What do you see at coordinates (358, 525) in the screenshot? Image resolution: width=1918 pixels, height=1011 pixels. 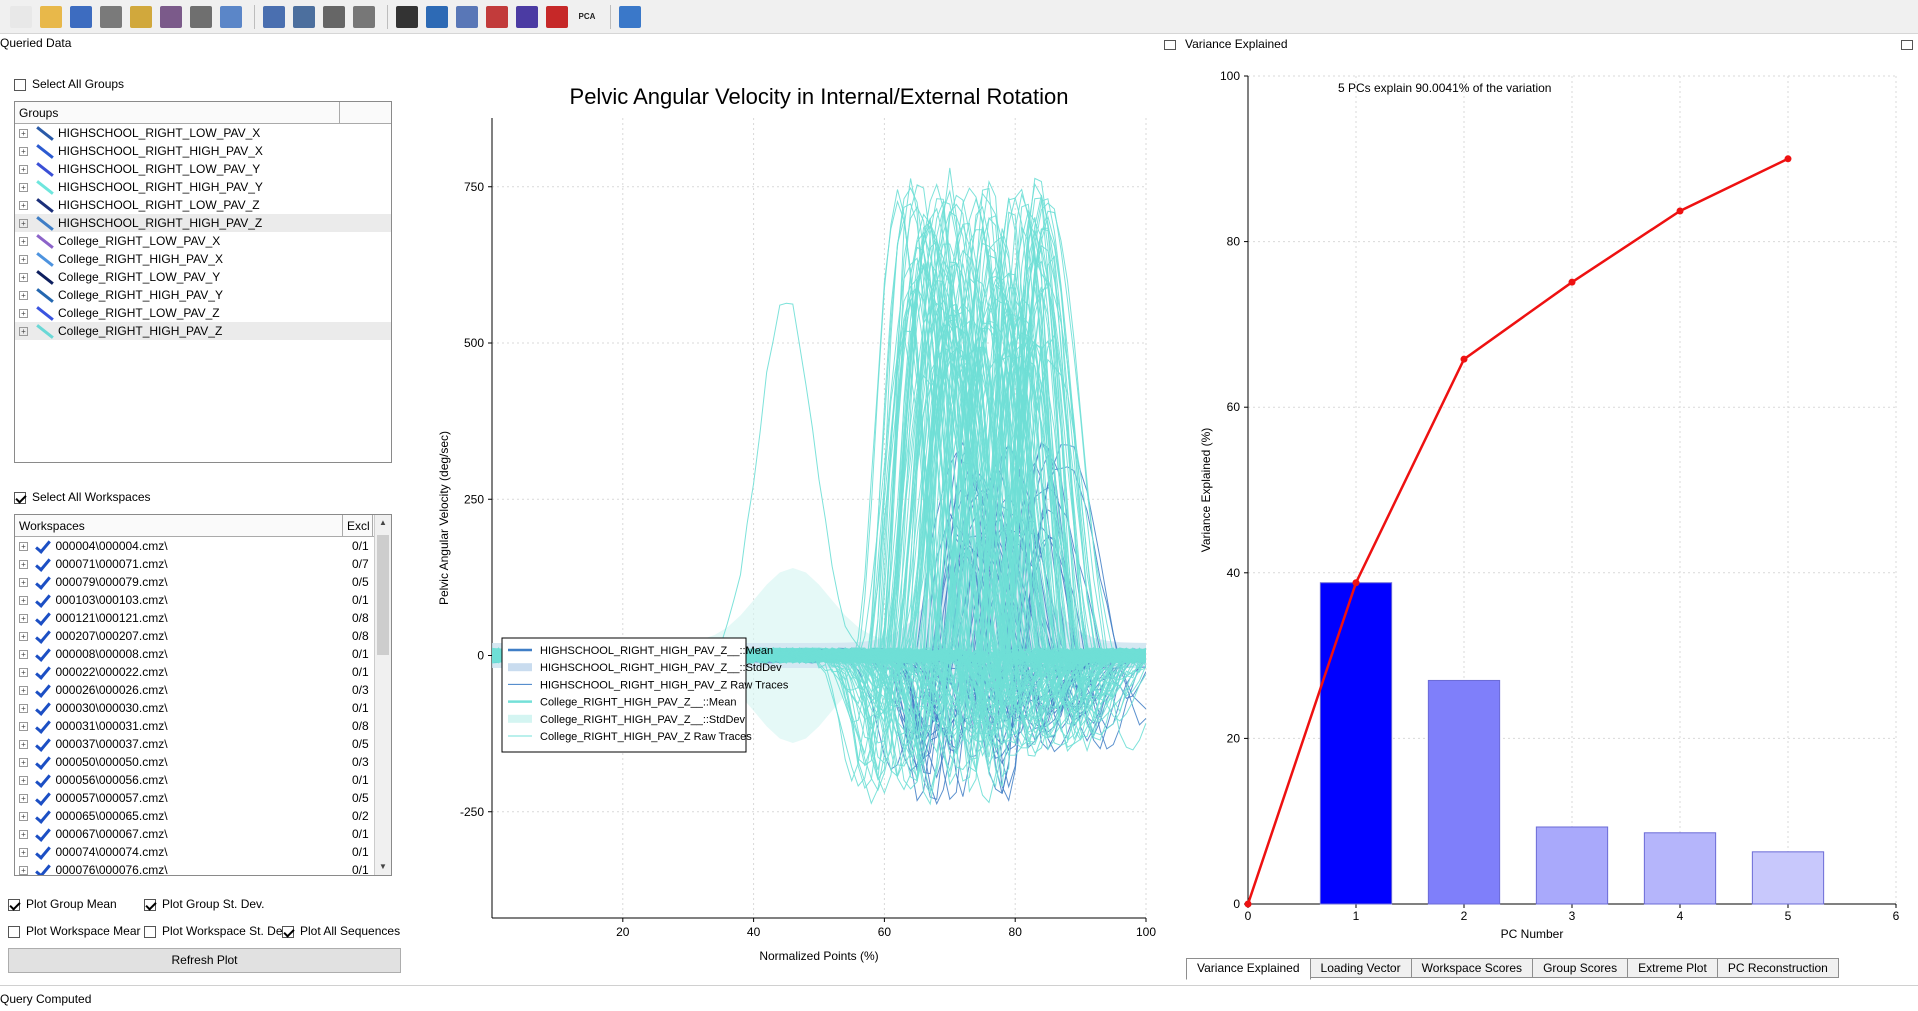 I see `excl-column-header: Excl` at bounding box center [358, 525].